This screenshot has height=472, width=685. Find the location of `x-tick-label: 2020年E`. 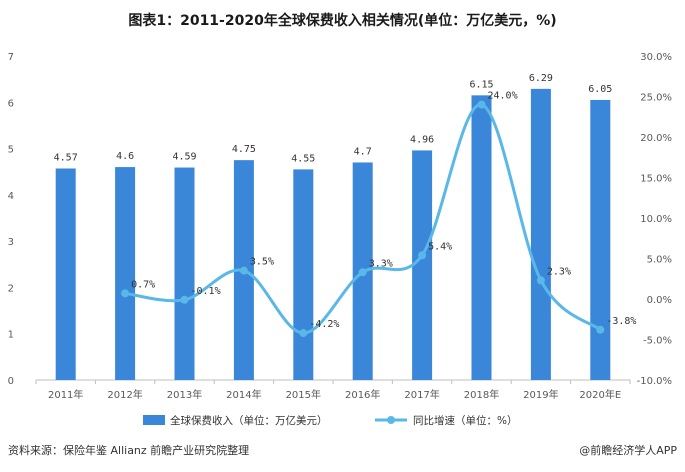

x-tick-label: 2020年E is located at coordinates (600, 394).